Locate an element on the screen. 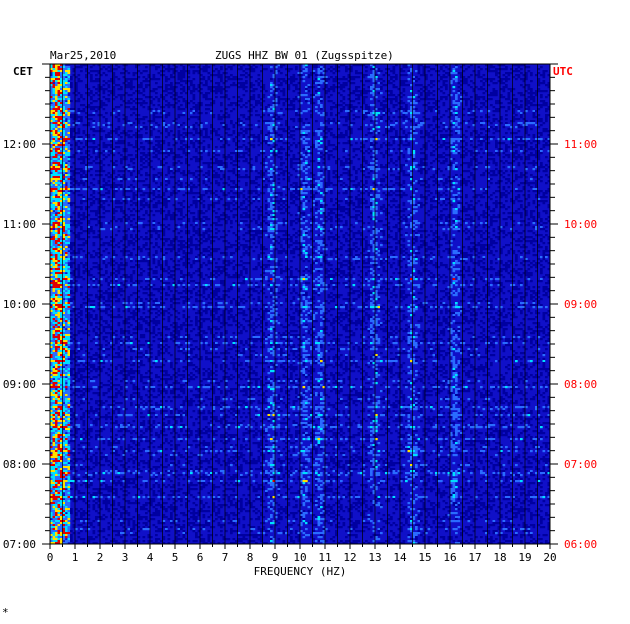 The image size is (630, 624). x-tick-label: 8 is located at coordinates (250, 557).